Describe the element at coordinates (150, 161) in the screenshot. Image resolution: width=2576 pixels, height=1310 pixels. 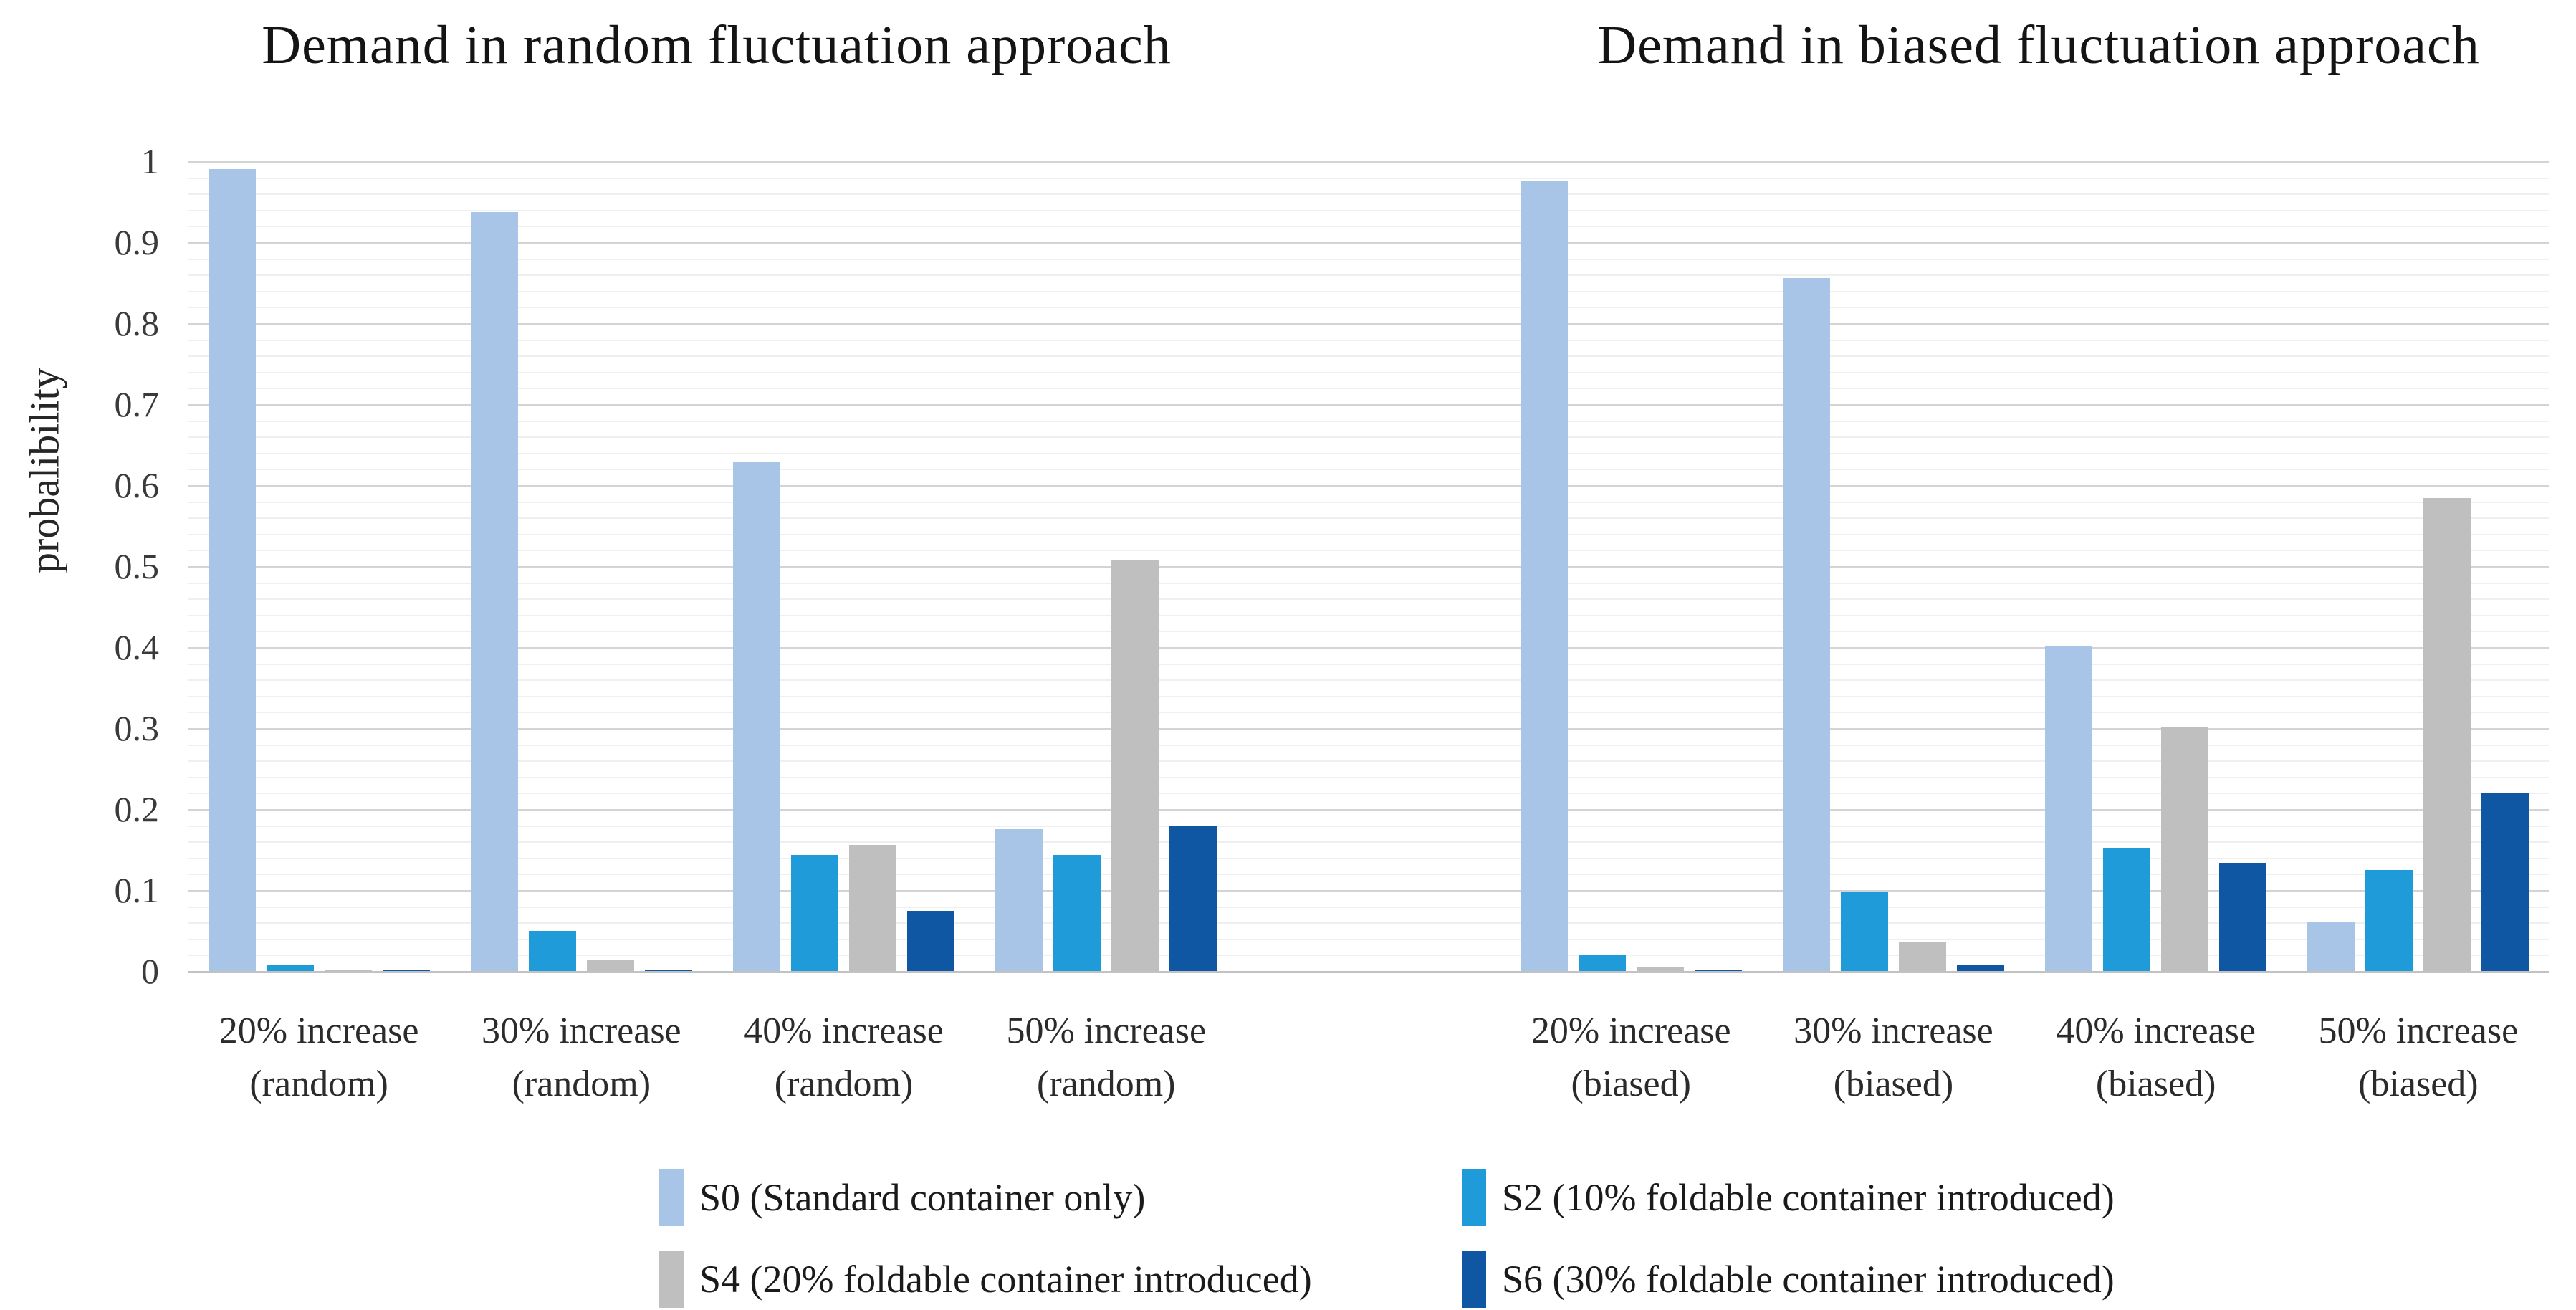
I see `y-tick-label: 1` at that location.